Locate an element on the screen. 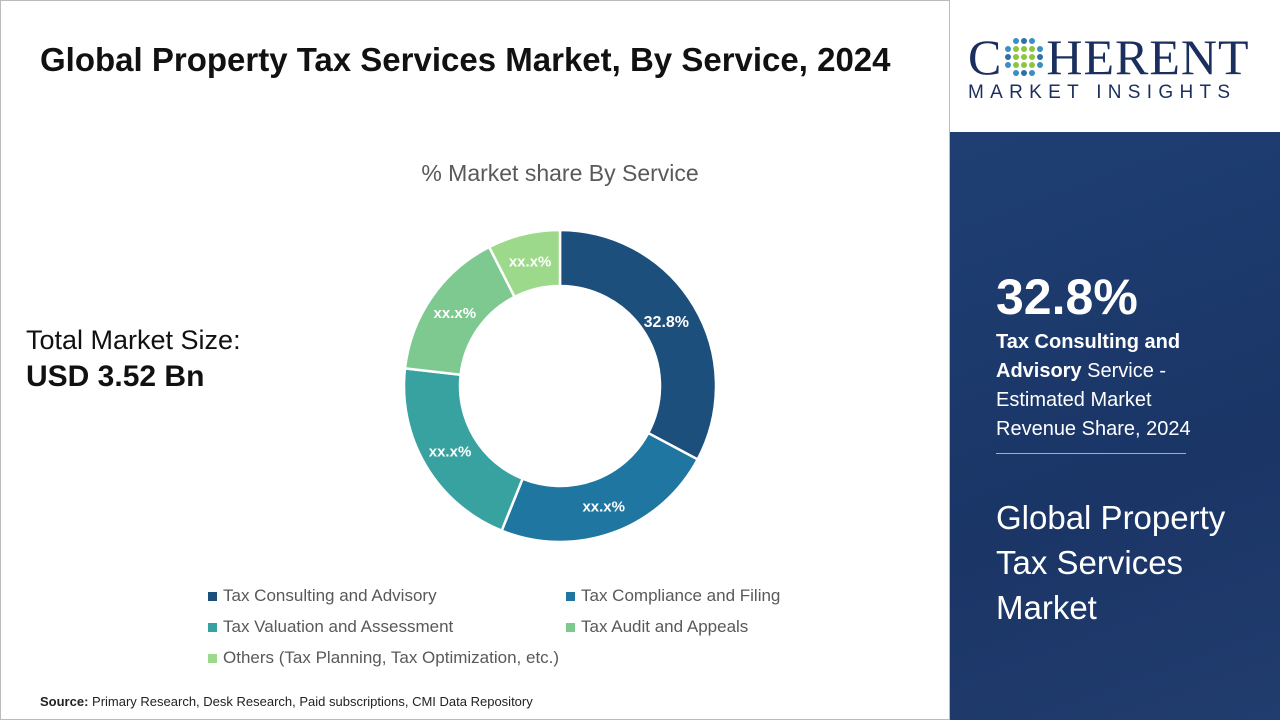 The image size is (1280, 720). legend-label: Tax Audit and Appeals is located at coordinates (665, 626).